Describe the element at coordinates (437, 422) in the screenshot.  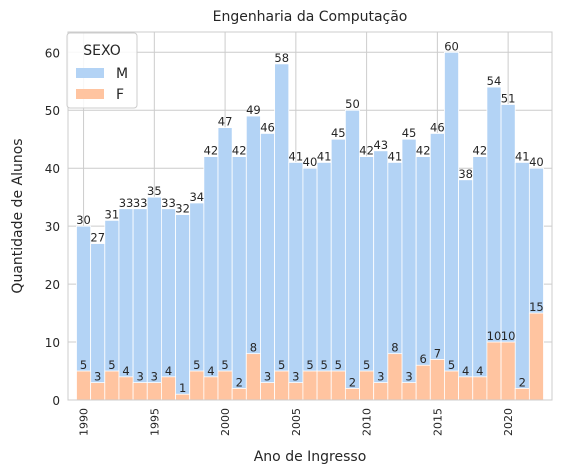
I see `x-tick-label: 2015` at that location.